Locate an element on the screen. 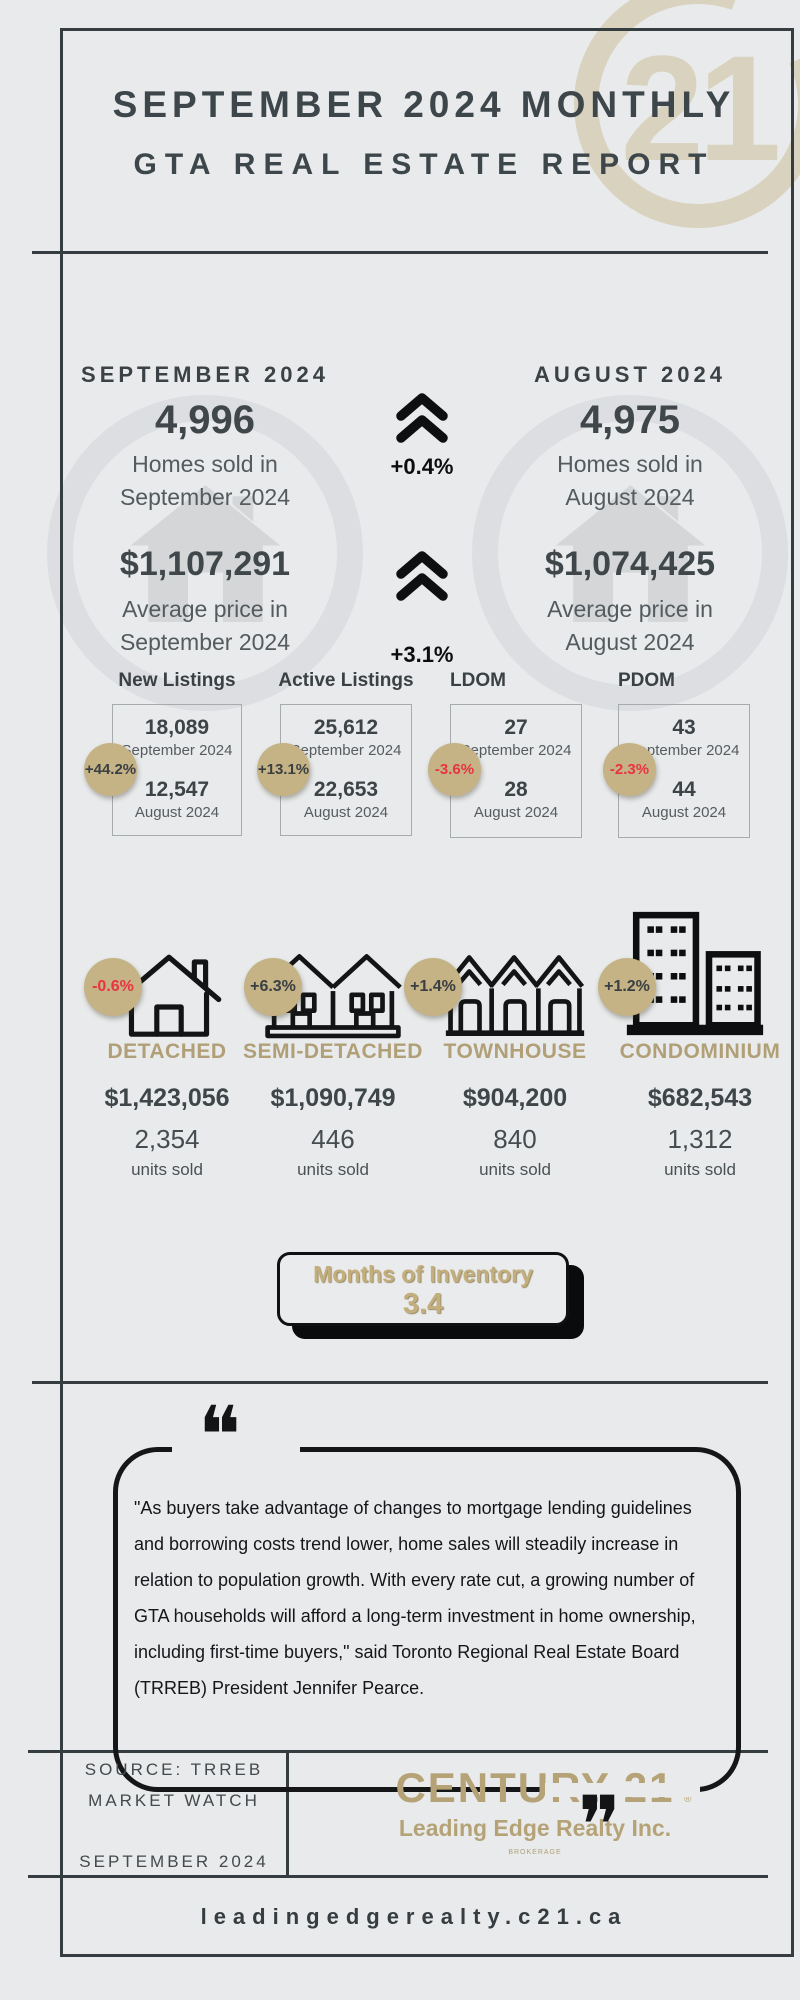  property-units-label-townhouse: units sold is located at coordinates (515, 1169).